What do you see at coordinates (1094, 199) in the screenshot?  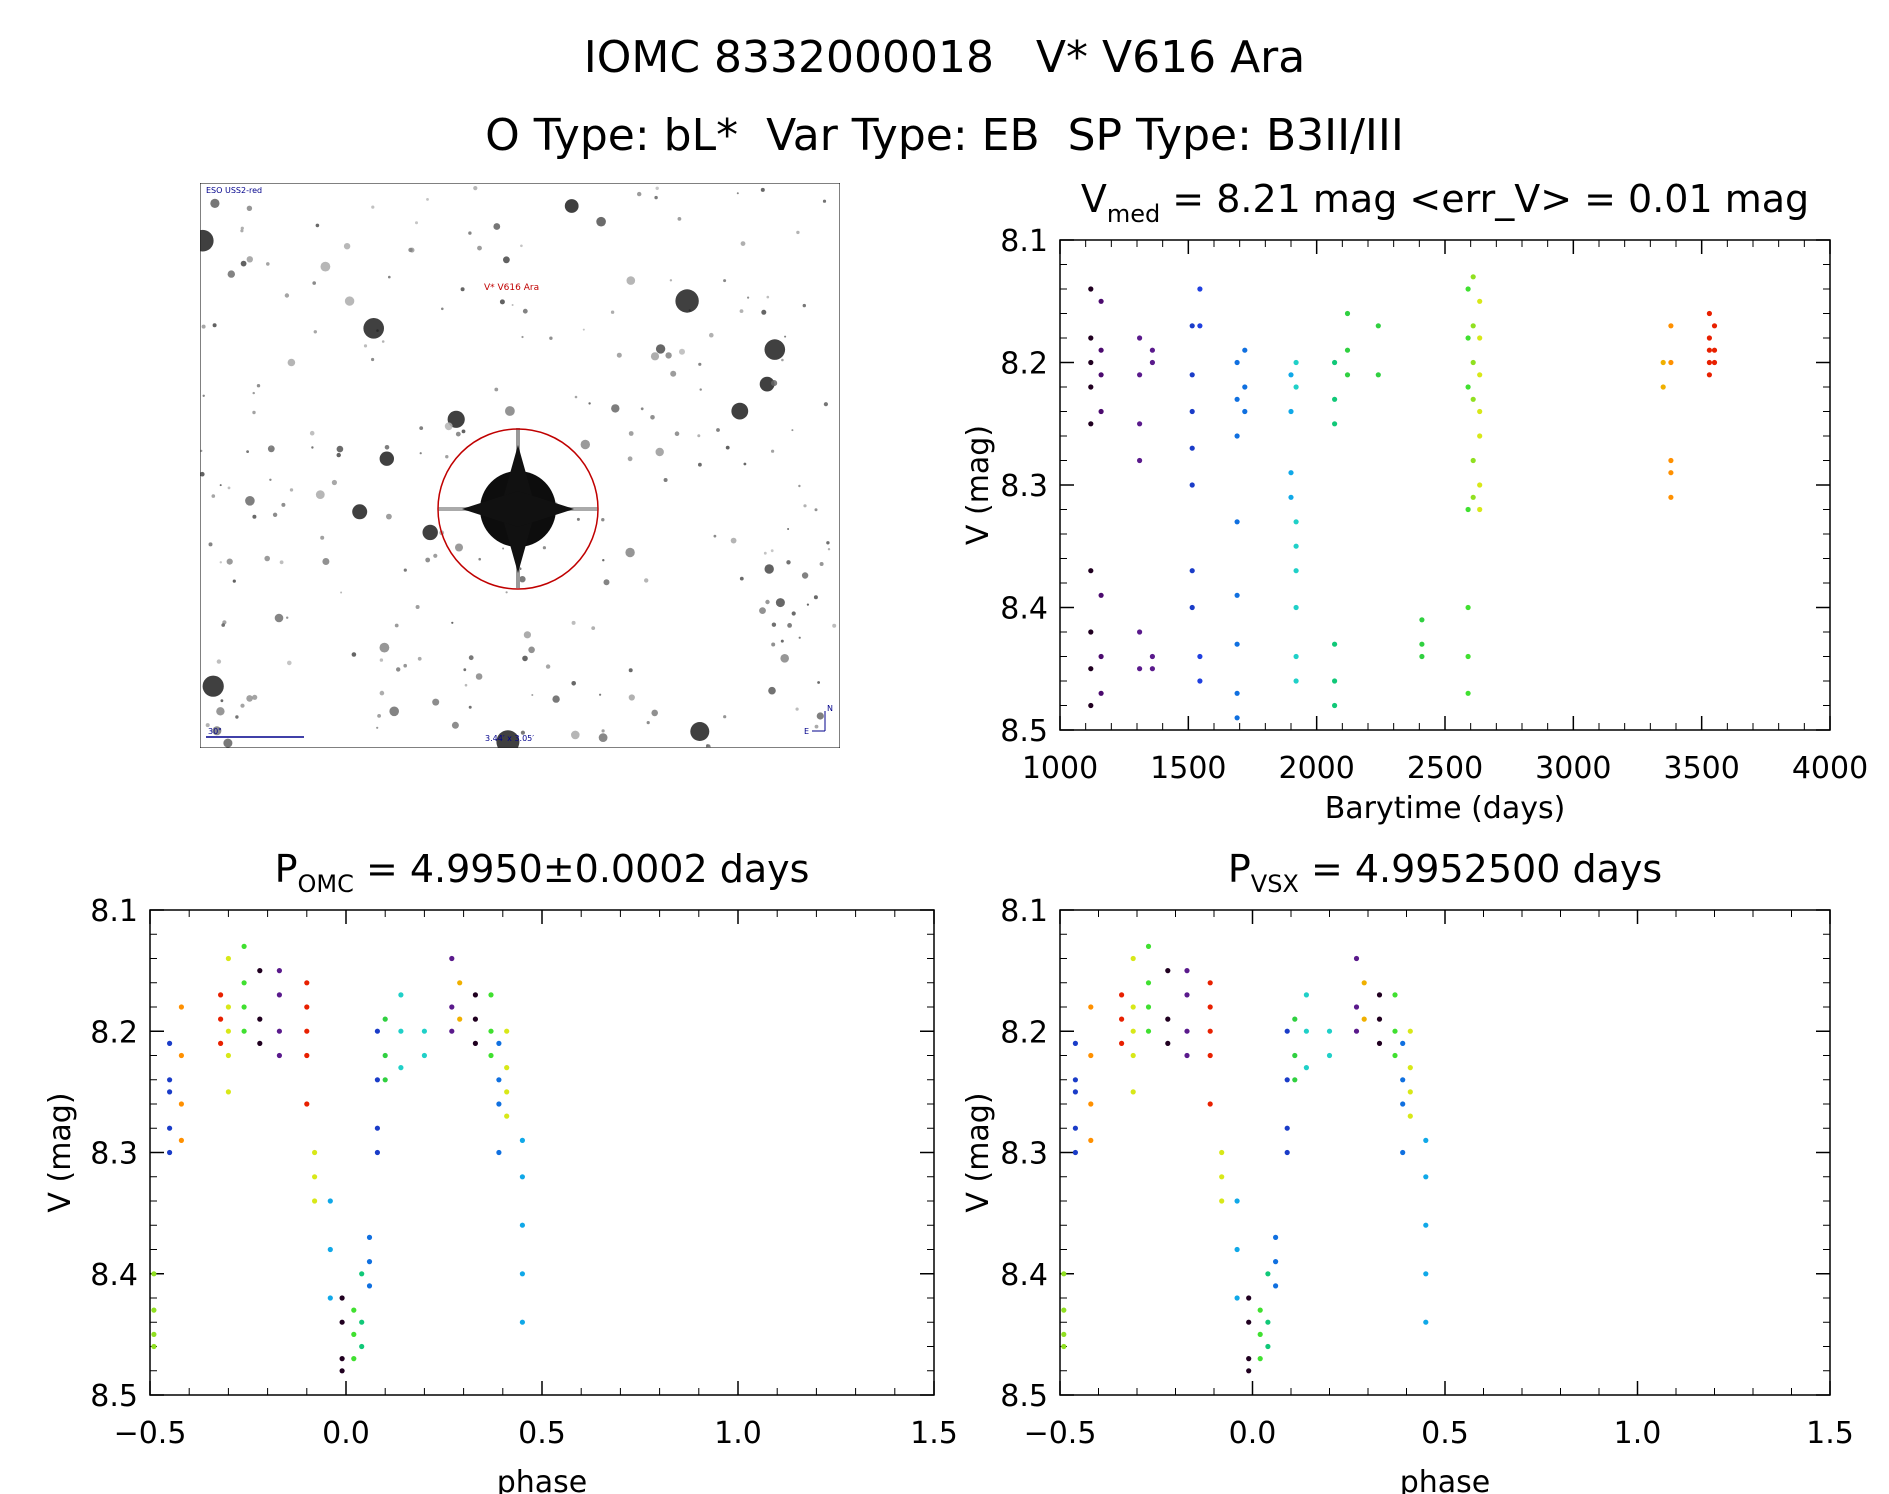 I see `chart-title-symbol: V` at bounding box center [1094, 199].